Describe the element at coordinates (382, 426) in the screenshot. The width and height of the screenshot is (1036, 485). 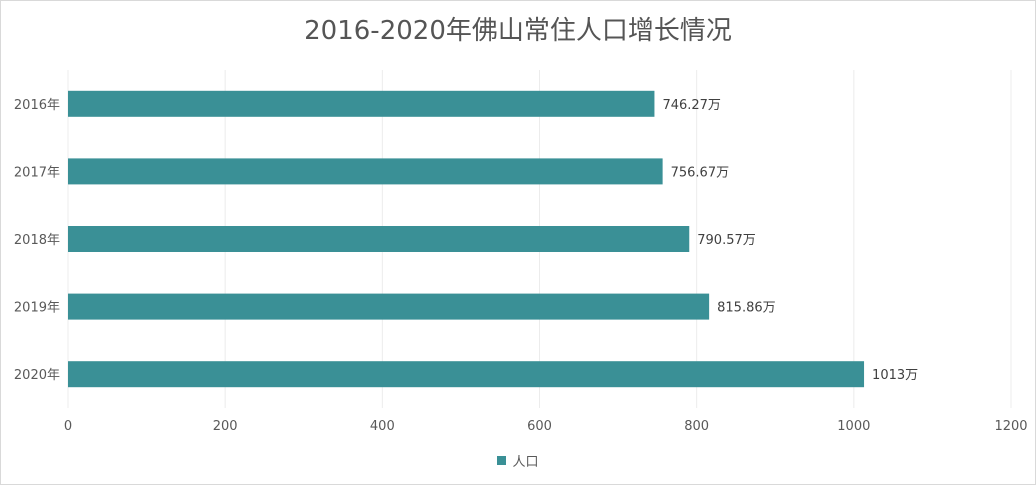
I see `x-tick-label: 400` at that location.